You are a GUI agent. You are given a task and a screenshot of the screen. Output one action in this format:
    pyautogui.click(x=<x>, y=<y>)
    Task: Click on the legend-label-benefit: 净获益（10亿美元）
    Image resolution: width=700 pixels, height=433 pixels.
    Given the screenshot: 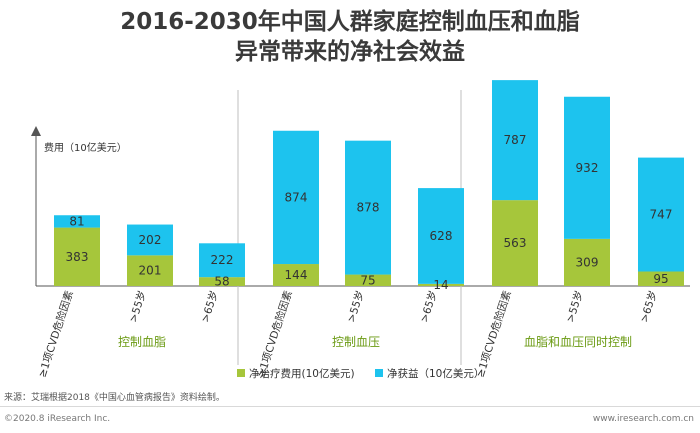 What is the action you would take?
    pyautogui.click(x=435, y=373)
    